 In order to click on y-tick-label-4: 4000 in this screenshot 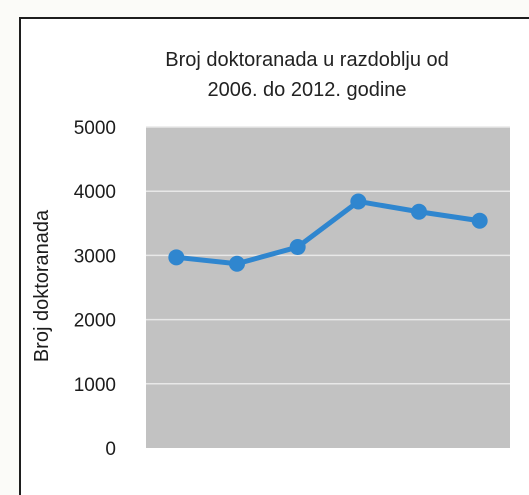, I will do `click(95, 192)`.